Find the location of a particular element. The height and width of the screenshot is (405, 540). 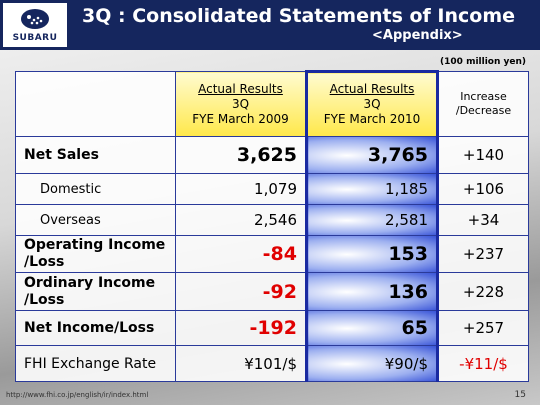

table-row: Overseas 2,546 2,581 +34 is located at coordinates (272, 220).